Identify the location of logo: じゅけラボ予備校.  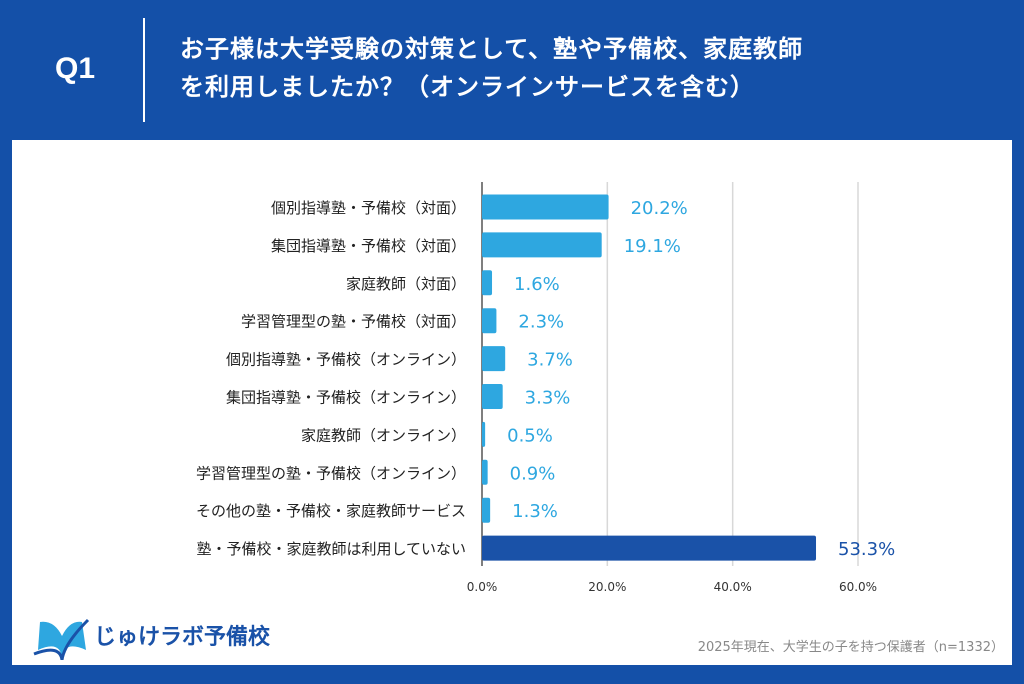
(150, 635).